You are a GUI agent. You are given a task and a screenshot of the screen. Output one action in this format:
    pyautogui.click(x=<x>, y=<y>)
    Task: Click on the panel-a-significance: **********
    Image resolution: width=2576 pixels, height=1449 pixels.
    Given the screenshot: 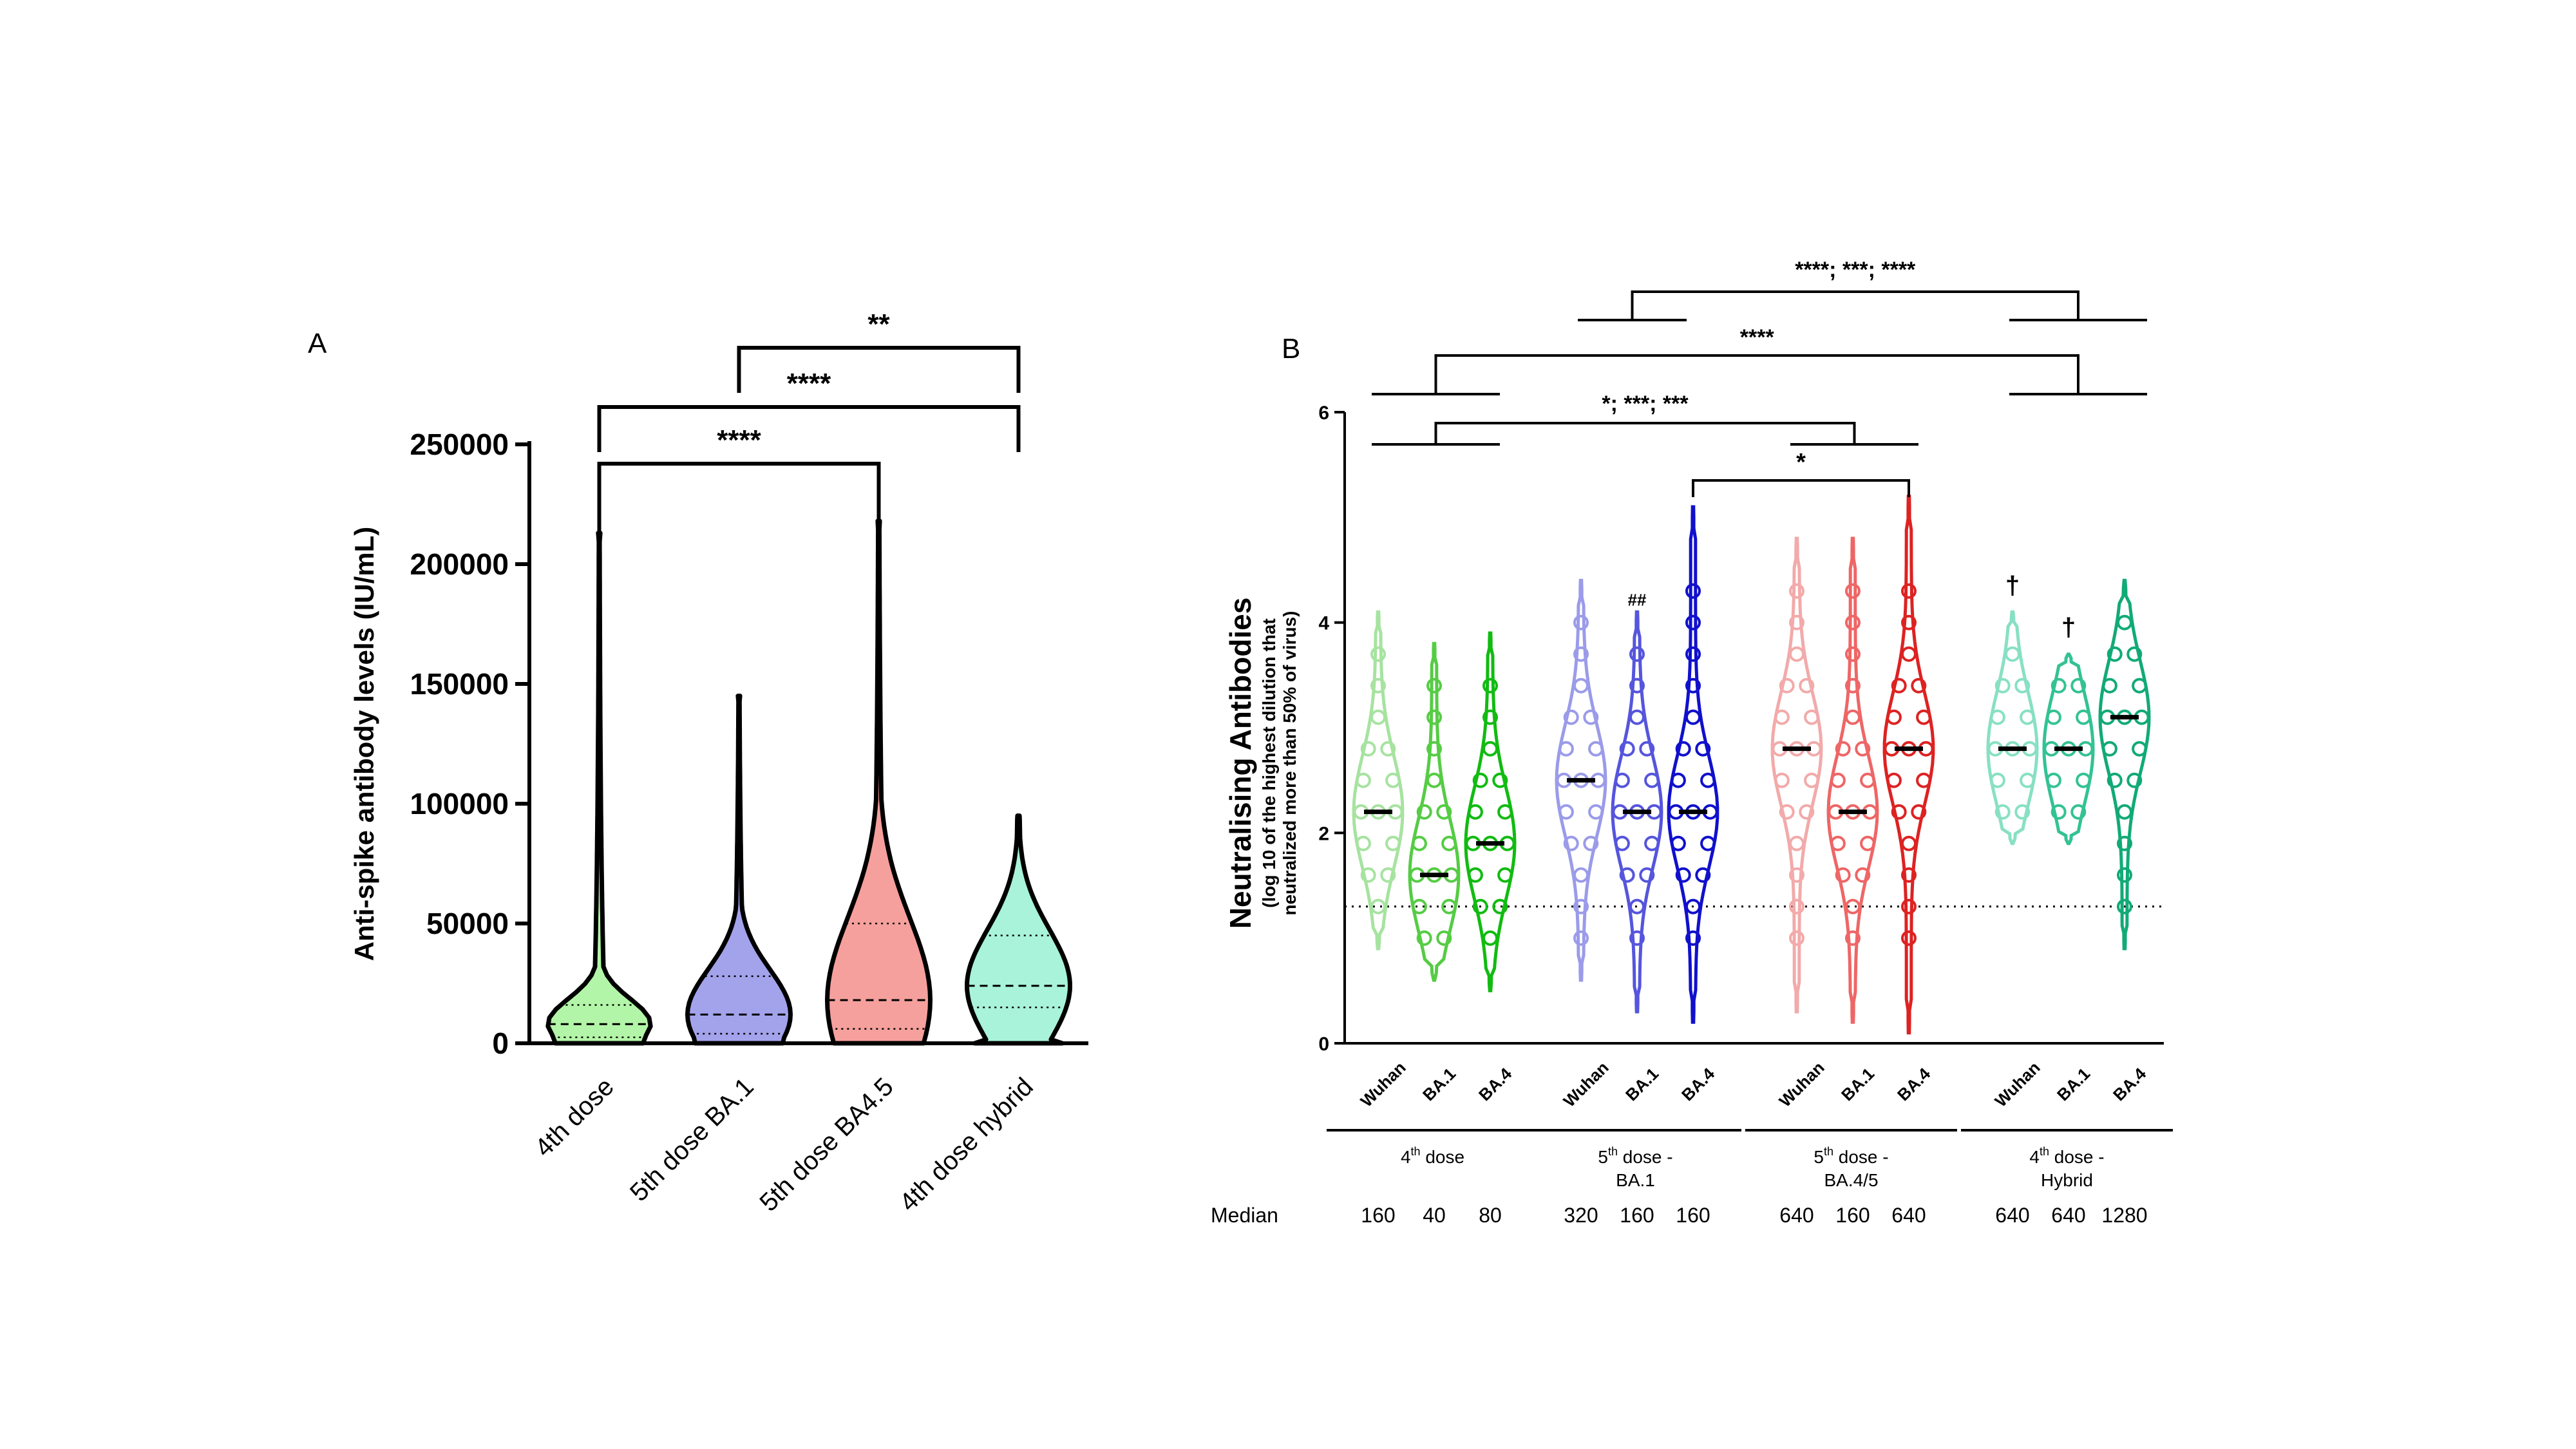 What is the action you would take?
    pyautogui.click(x=809, y=419)
    